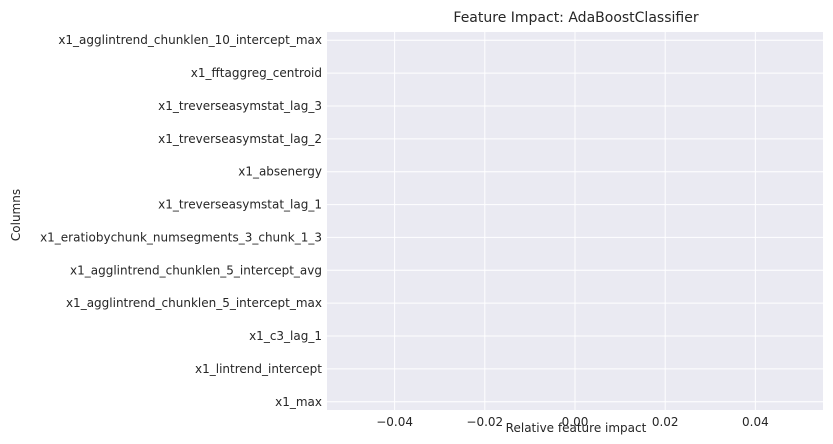 The width and height of the screenshot is (833, 444). I want to click on x-tick-label: 0.02, so click(665, 422).